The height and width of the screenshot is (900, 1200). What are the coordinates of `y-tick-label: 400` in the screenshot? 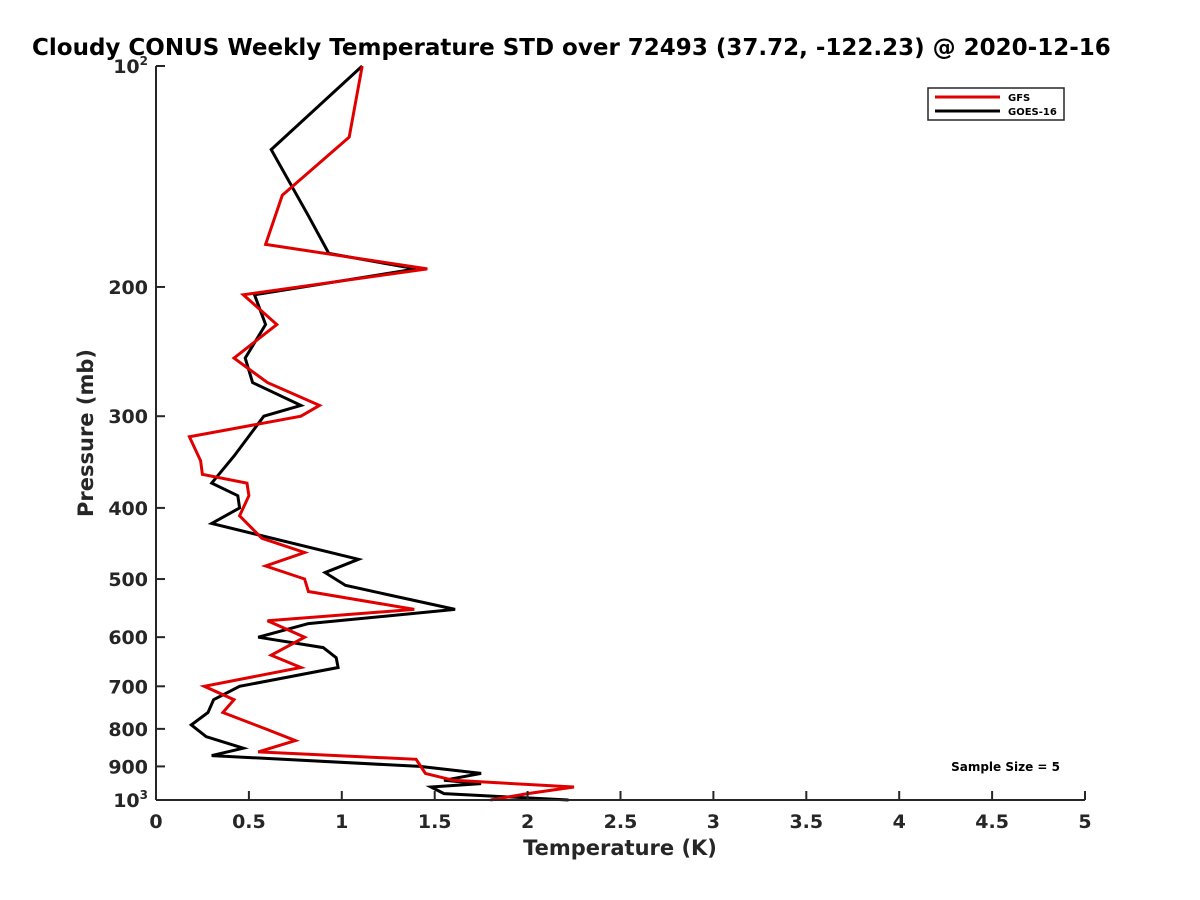 It's located at (128, 509).